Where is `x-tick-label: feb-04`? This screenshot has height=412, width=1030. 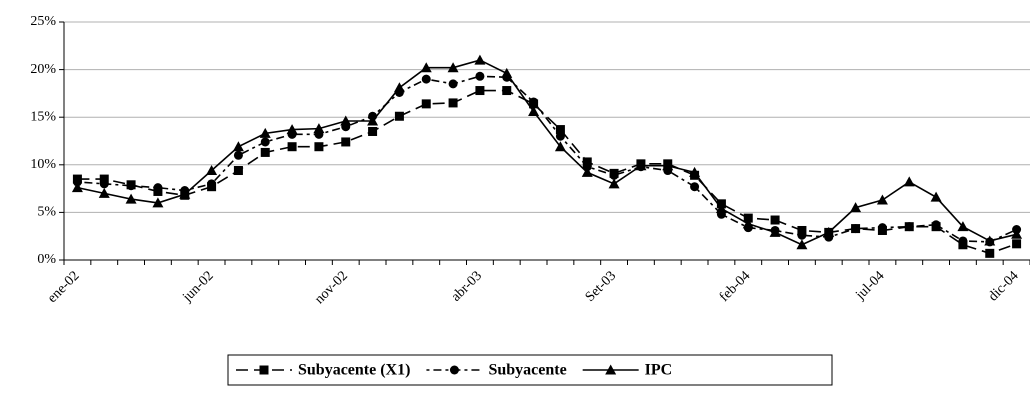 x-tick-label: feb-04 is located at coordinates (735, 286).